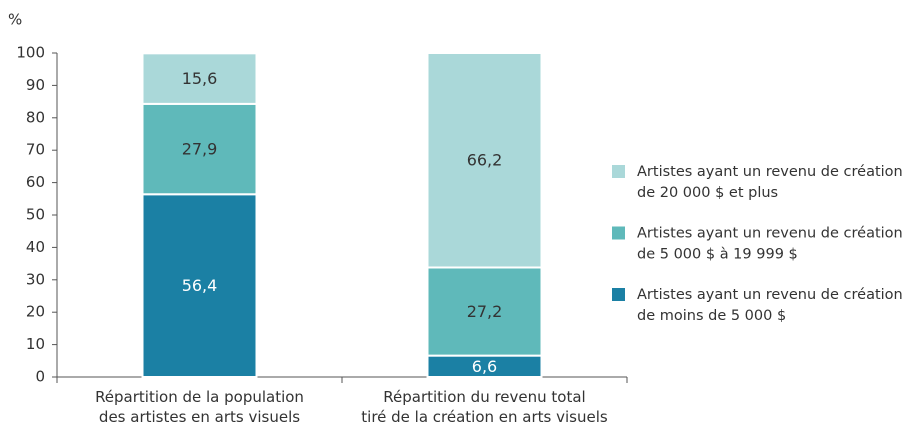 The width and height of the screenshot is (922, 426). What do you see at coordinates (15, 20) in the screenshot?
I see `y-axis-label: %` at bounding box center [15, 20].